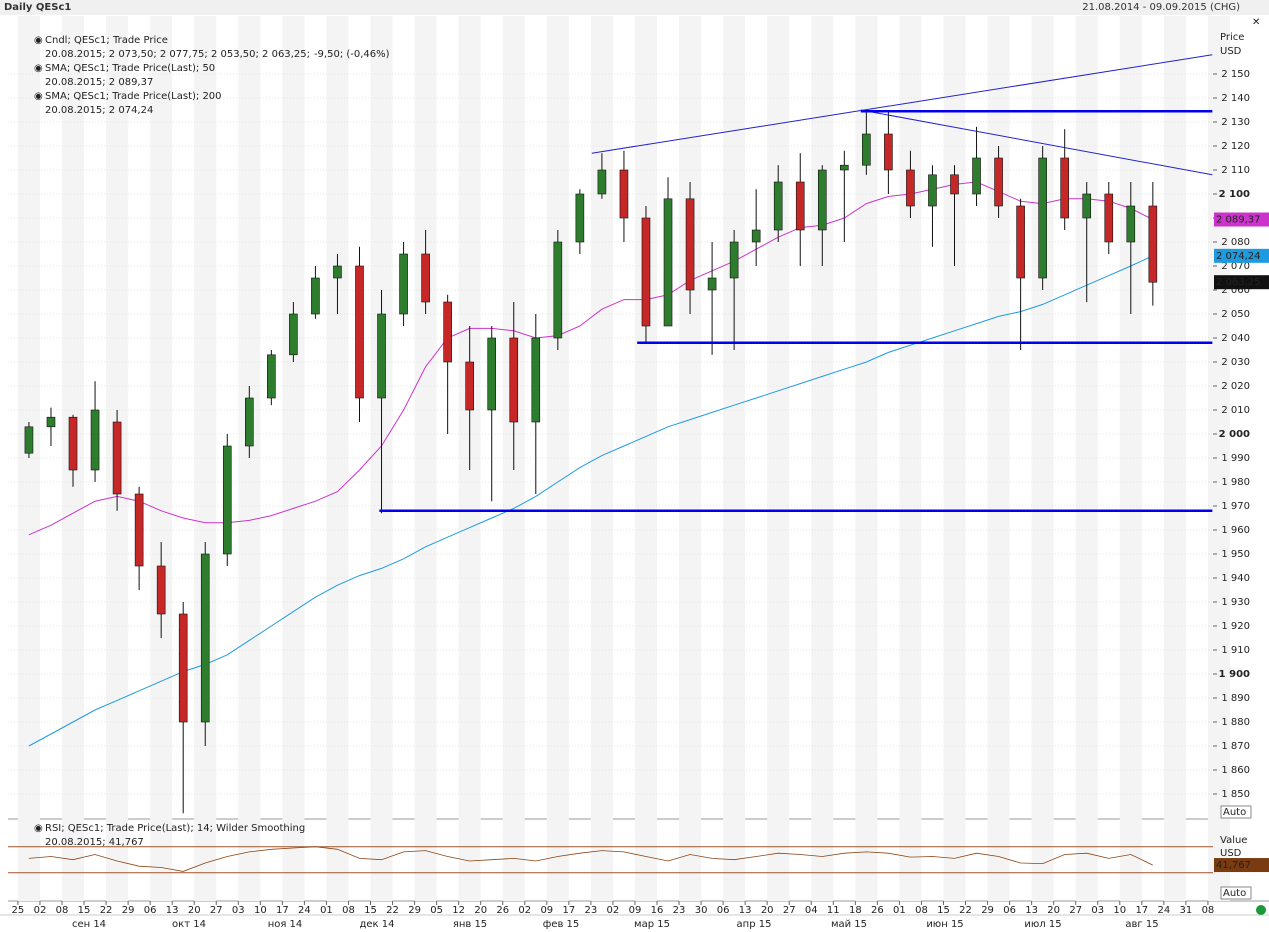 This screenshot has width=1269, height=932. I want to click on x-tick-label: 06, so click(150, 910).